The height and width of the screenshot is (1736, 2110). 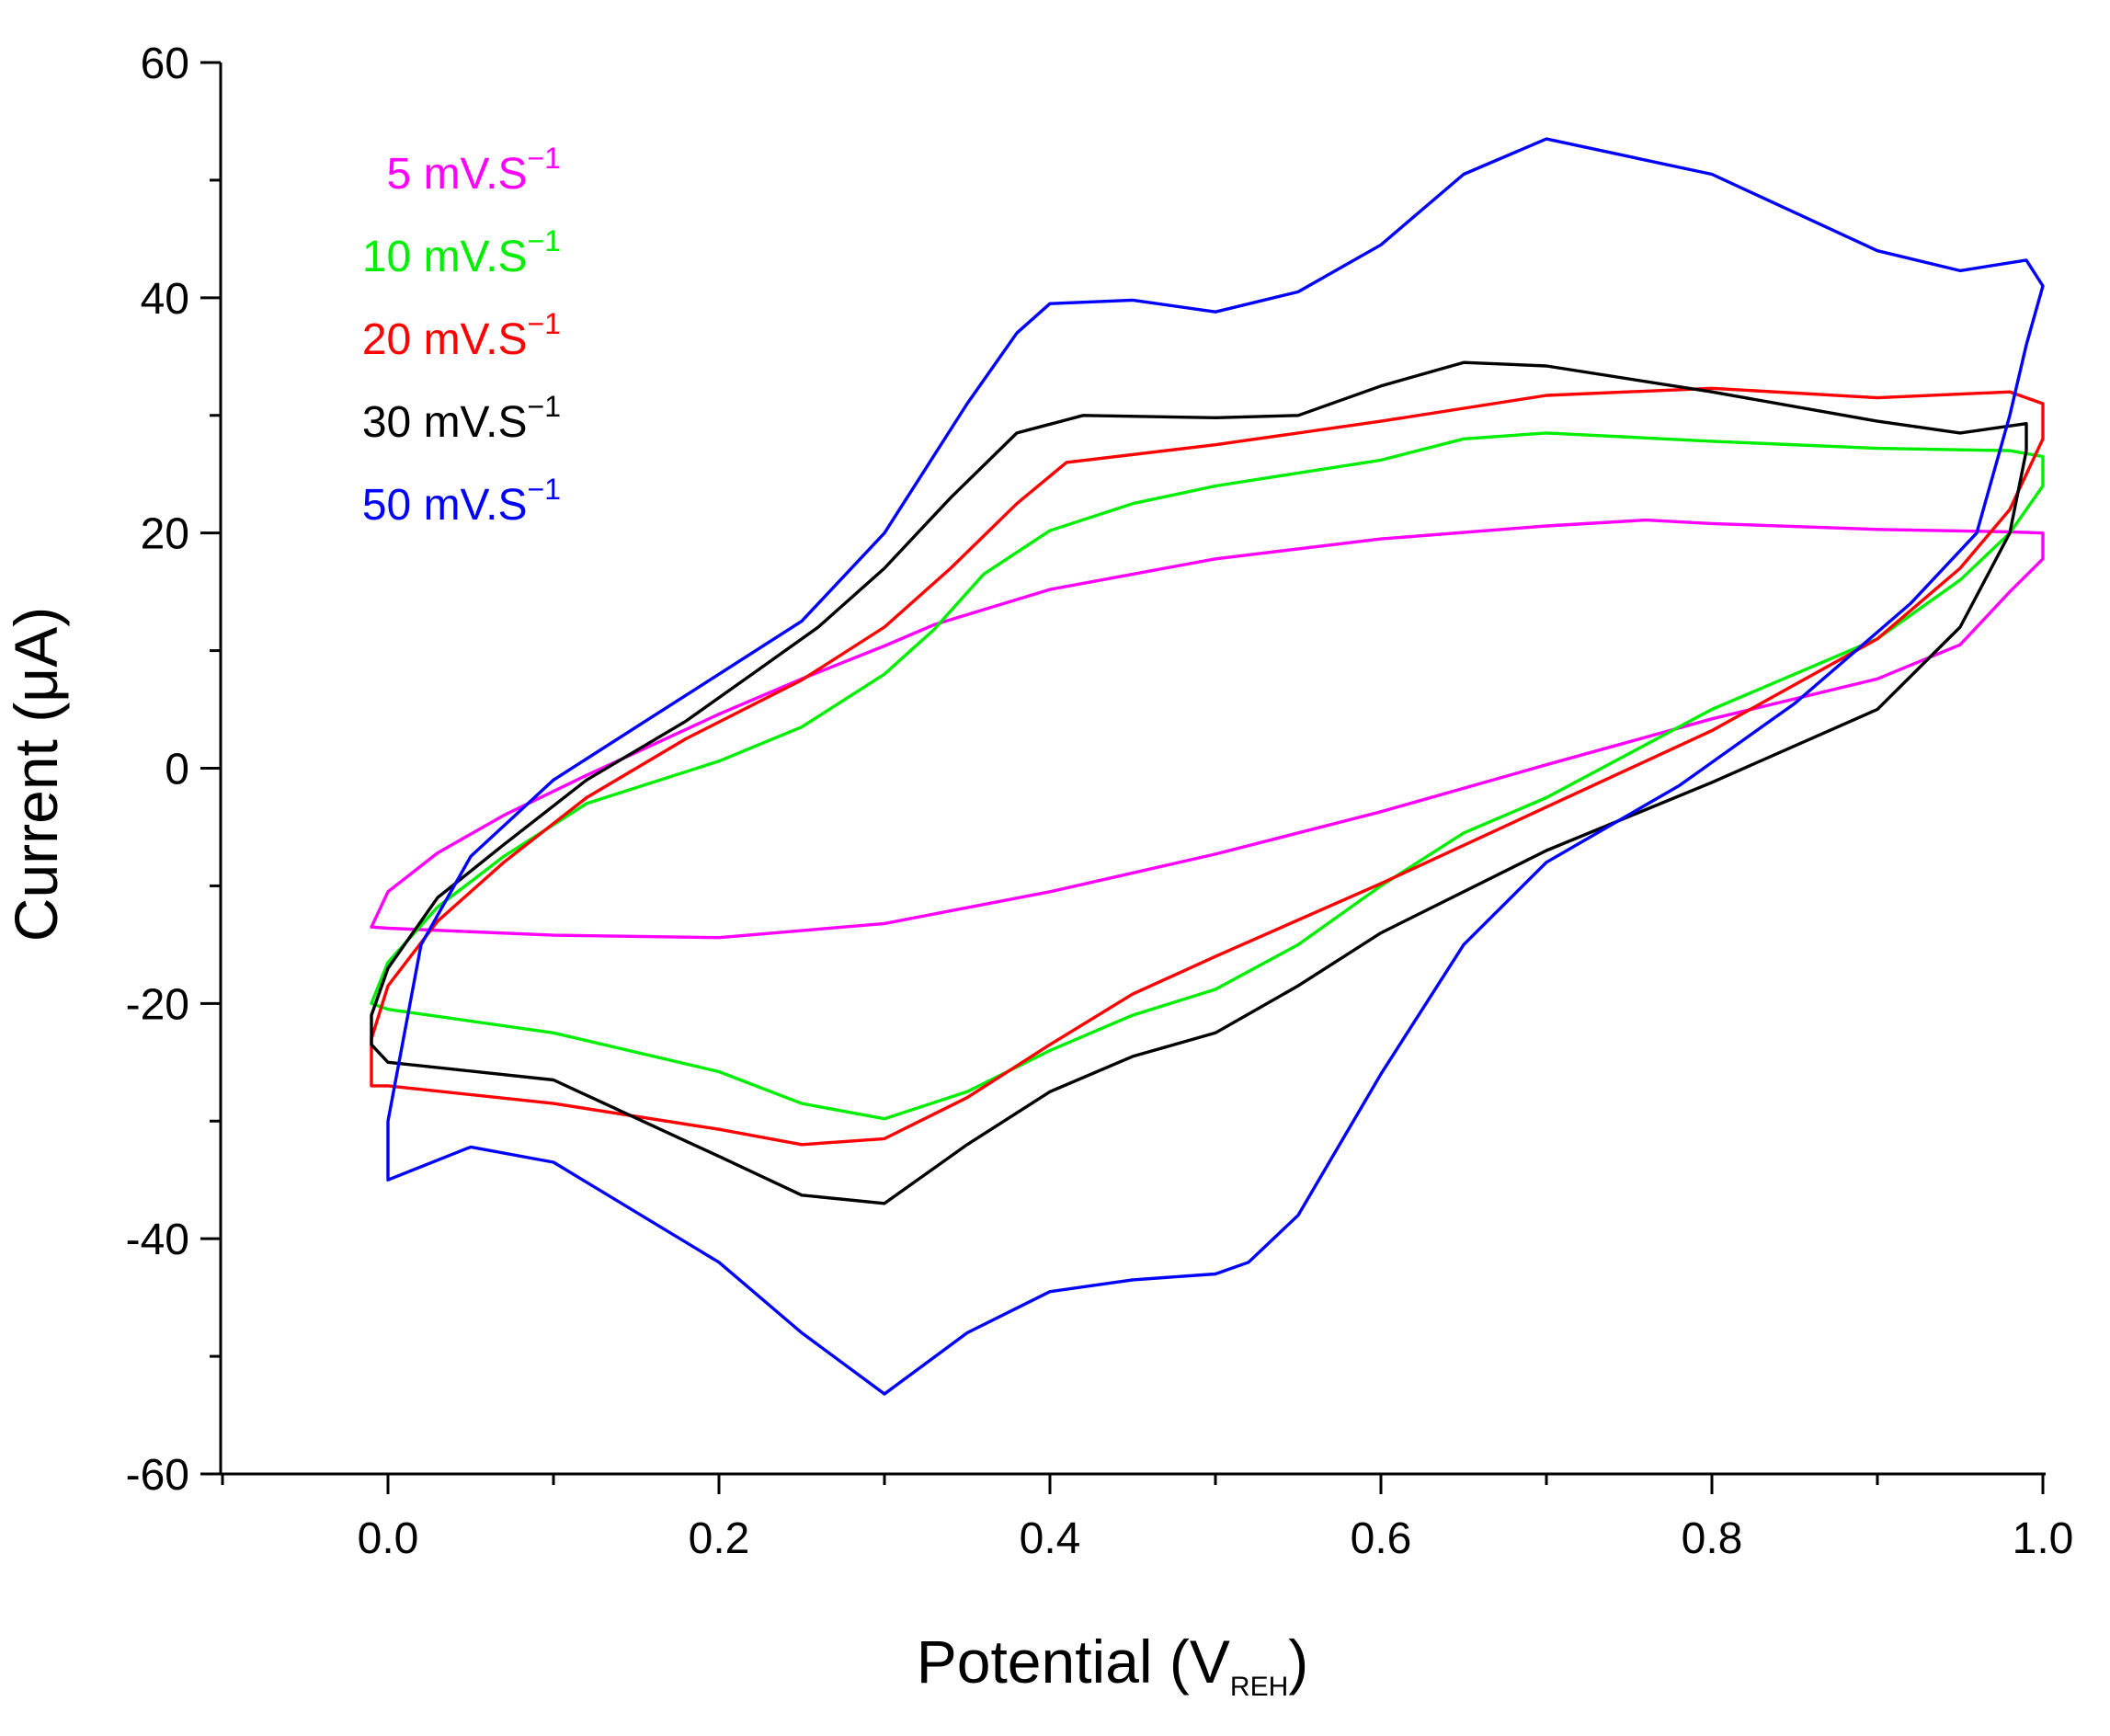 What do you see at coordinates (458, 174) in the screenshot?
I see `legend-label: 5 mV.S` at bounding box center [458, 174].